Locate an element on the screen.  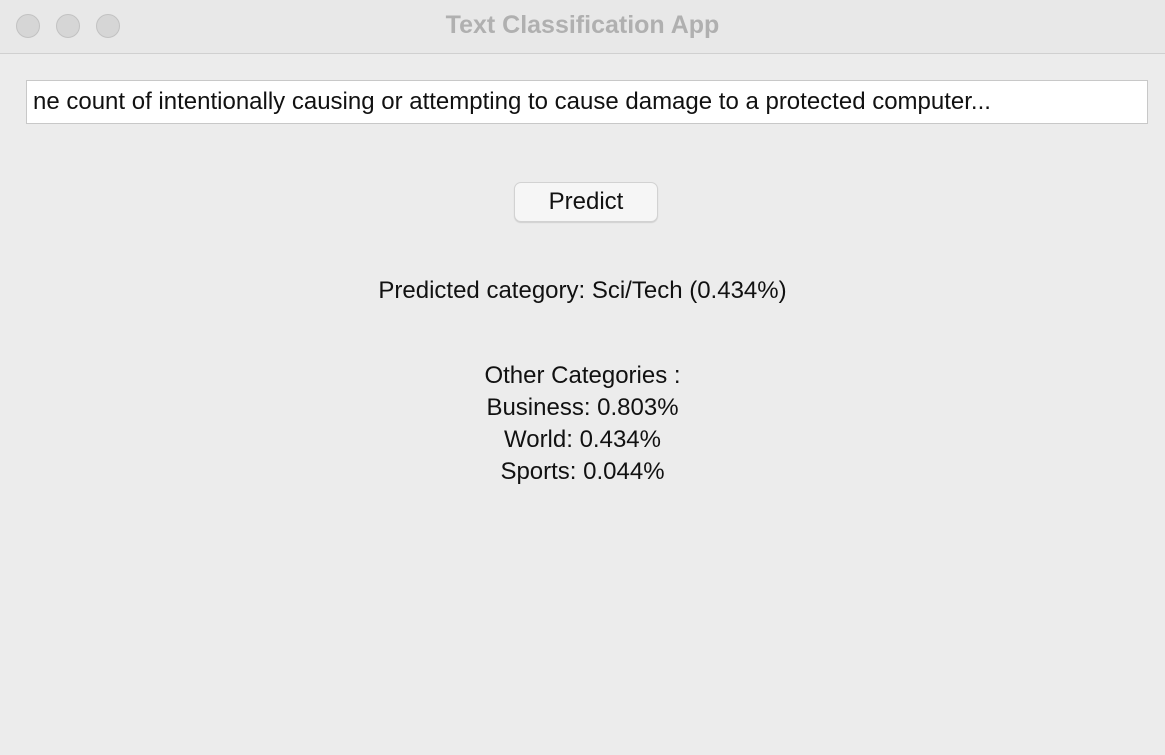
title-bar: Text Classification App is located at coordinates (582, 27).